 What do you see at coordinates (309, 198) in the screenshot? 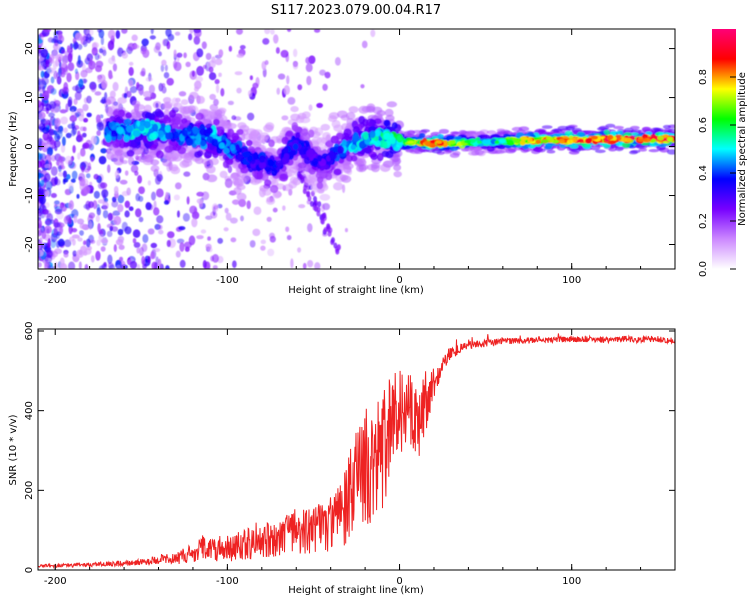
I see `spectrogram-arm-blob` at bounding box center [309, 198].